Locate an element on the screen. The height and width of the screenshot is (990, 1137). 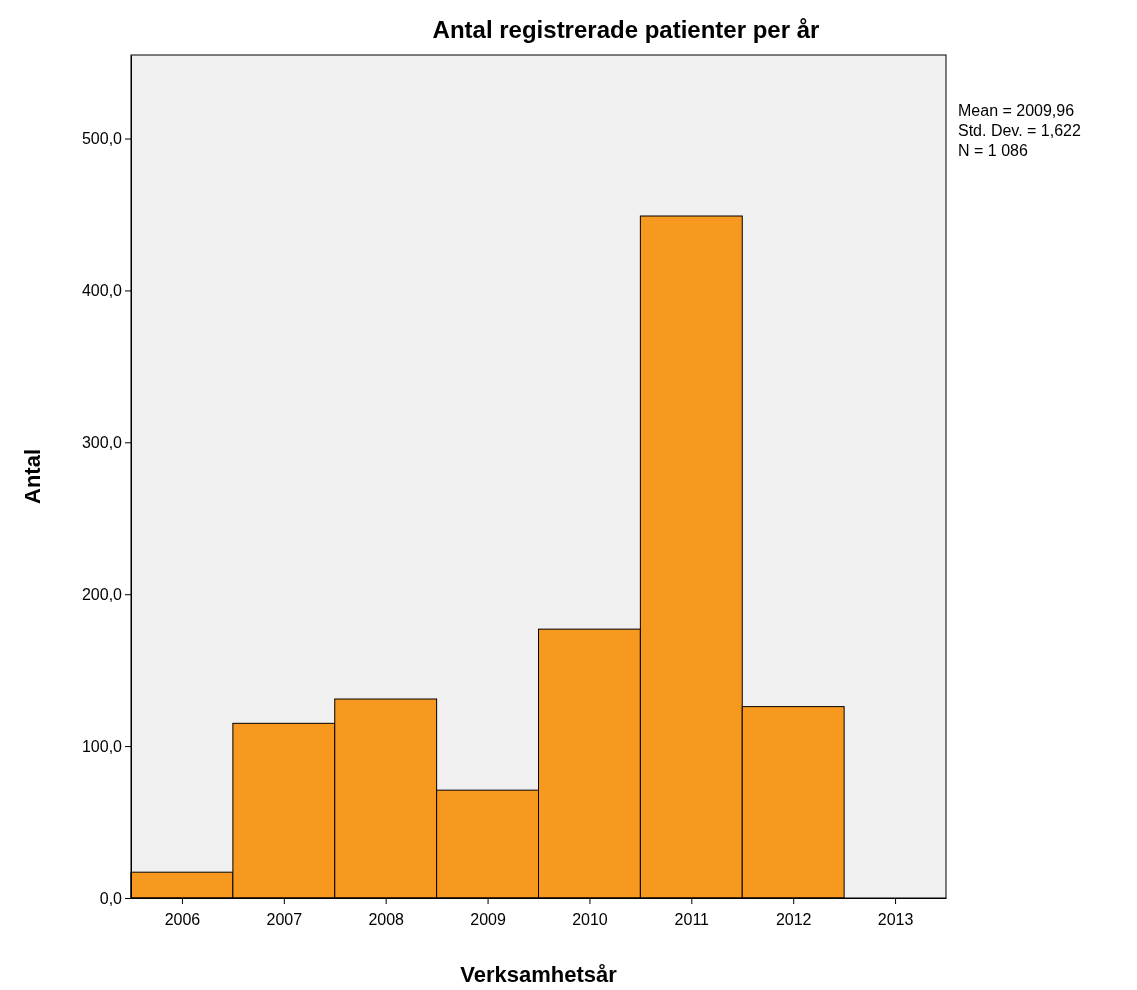
x-tick-label: 2007 is located at coordinates (284, 919).